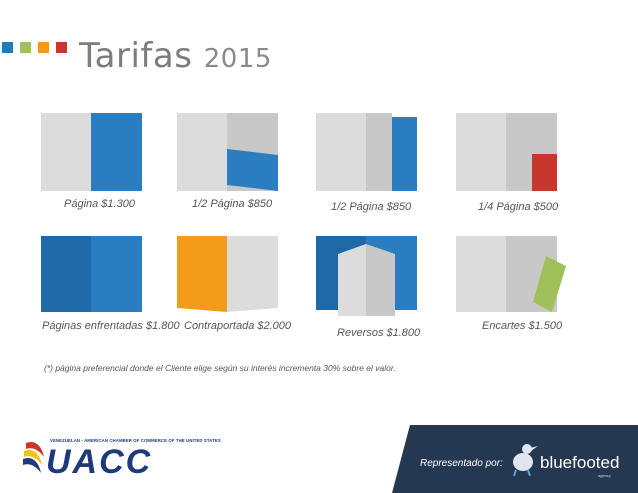  I want to click on inside-covers-illustration, so click(366, 276).